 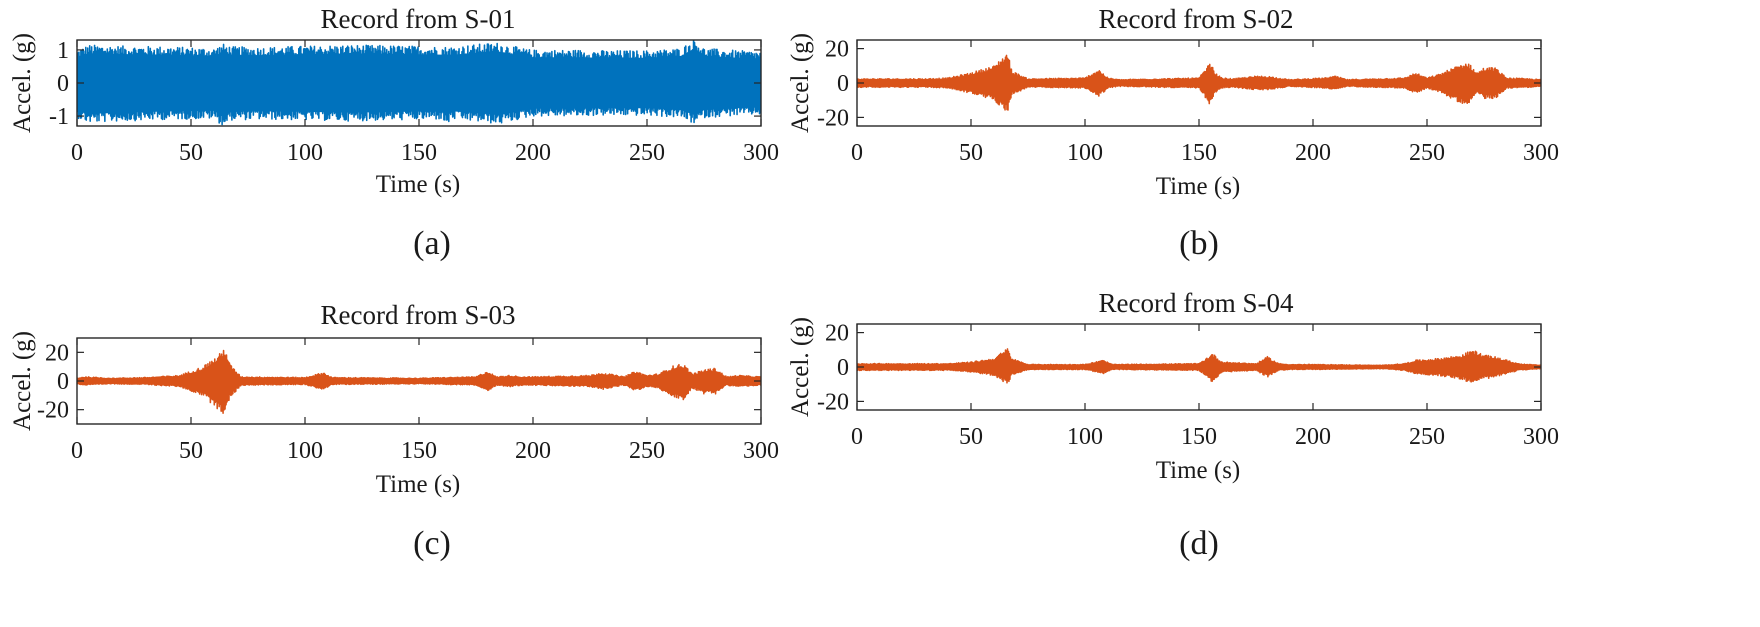 I want to click on panel-b-plot-area, so click(x=1199, y=82).